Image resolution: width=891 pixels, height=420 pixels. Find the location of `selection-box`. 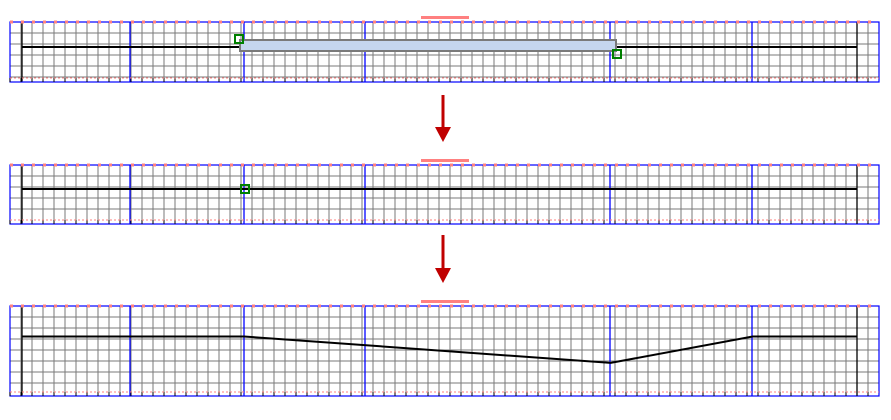

selection-box is located at coordinates (428, 45).